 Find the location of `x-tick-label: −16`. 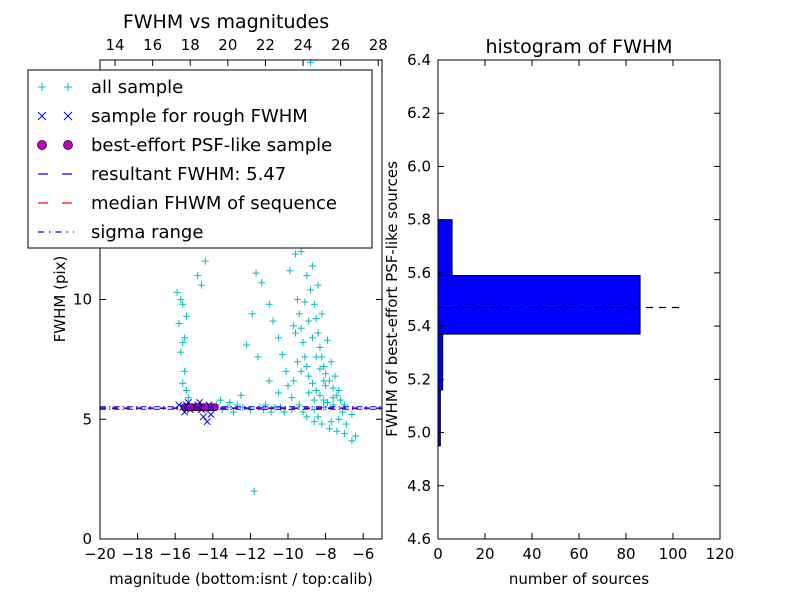

x-tick-label: −16 is located at coordinates (175, 554).